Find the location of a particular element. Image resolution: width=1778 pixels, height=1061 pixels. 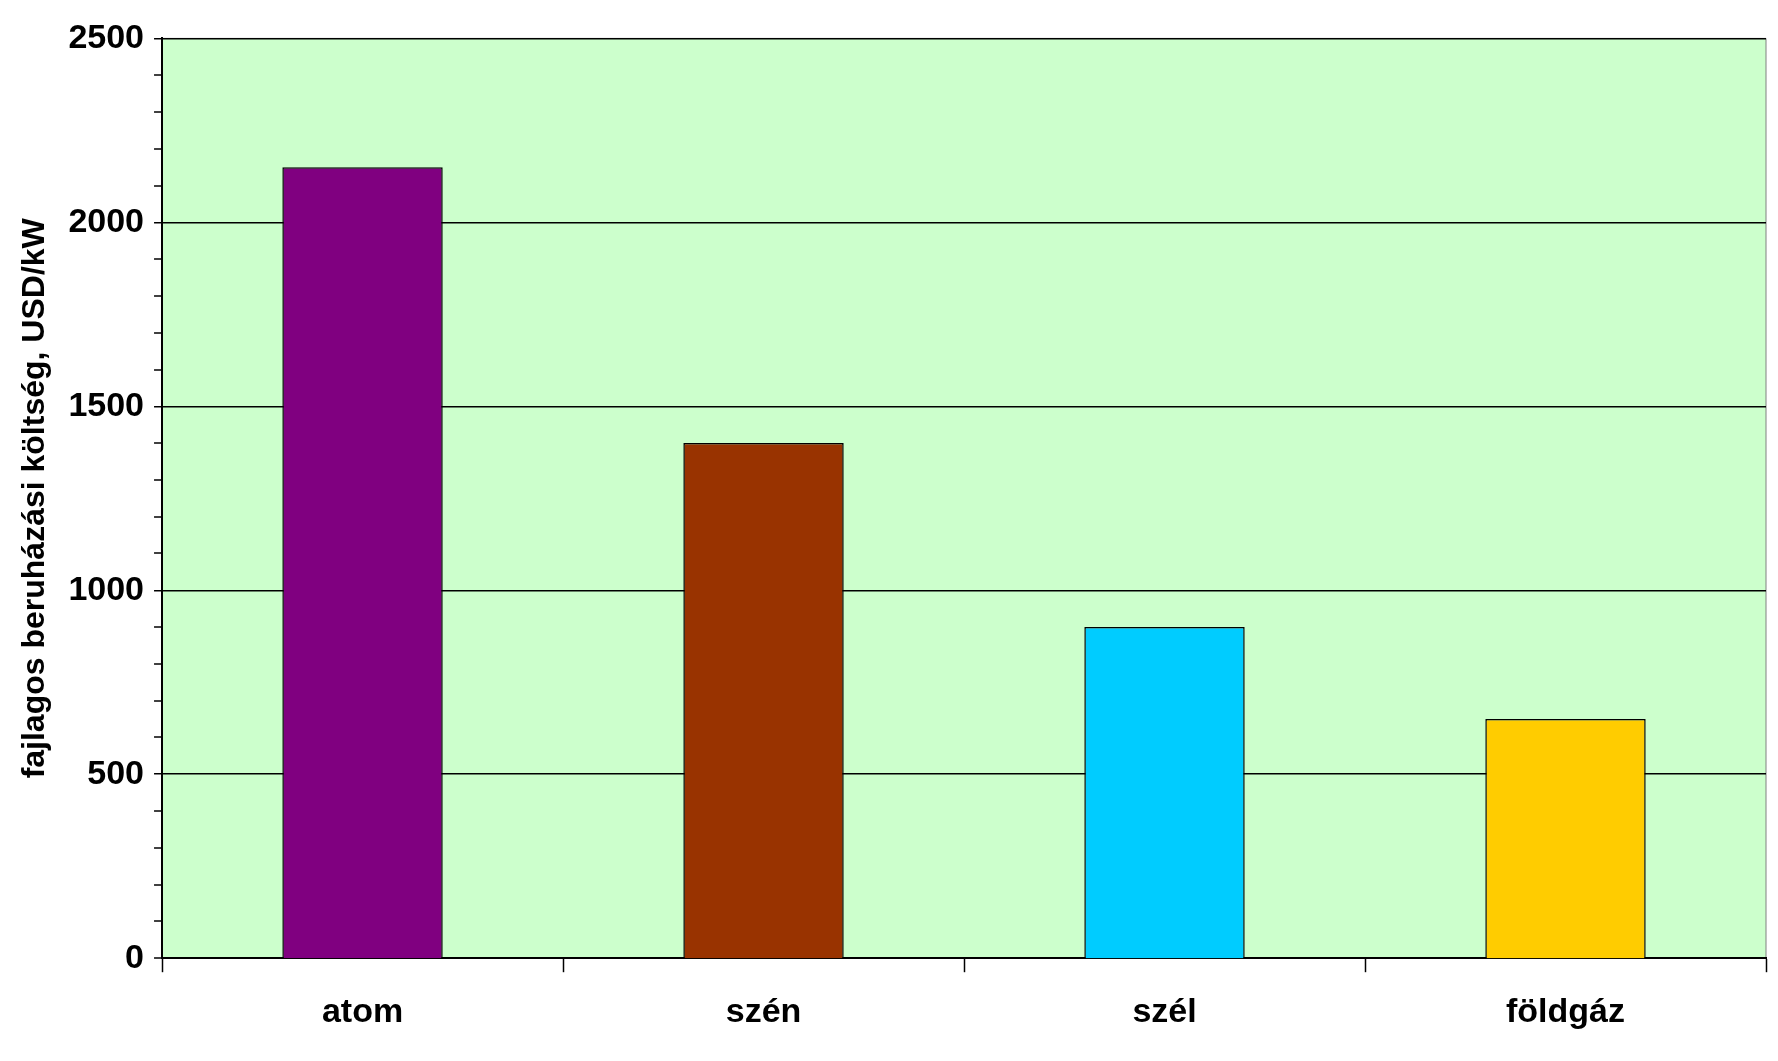

x-tick-label: földgáz is located at coordinates (1565, 1009).